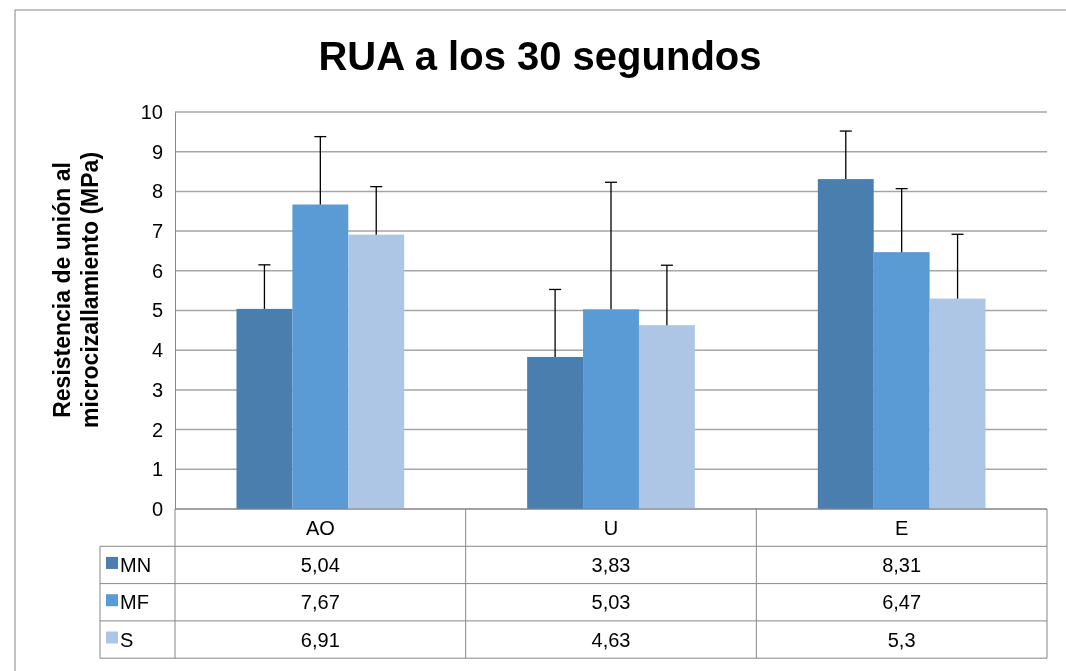 This screenshot has height=671, width=1066. I want to click on y-tick-label: 7, so click(157, 231).